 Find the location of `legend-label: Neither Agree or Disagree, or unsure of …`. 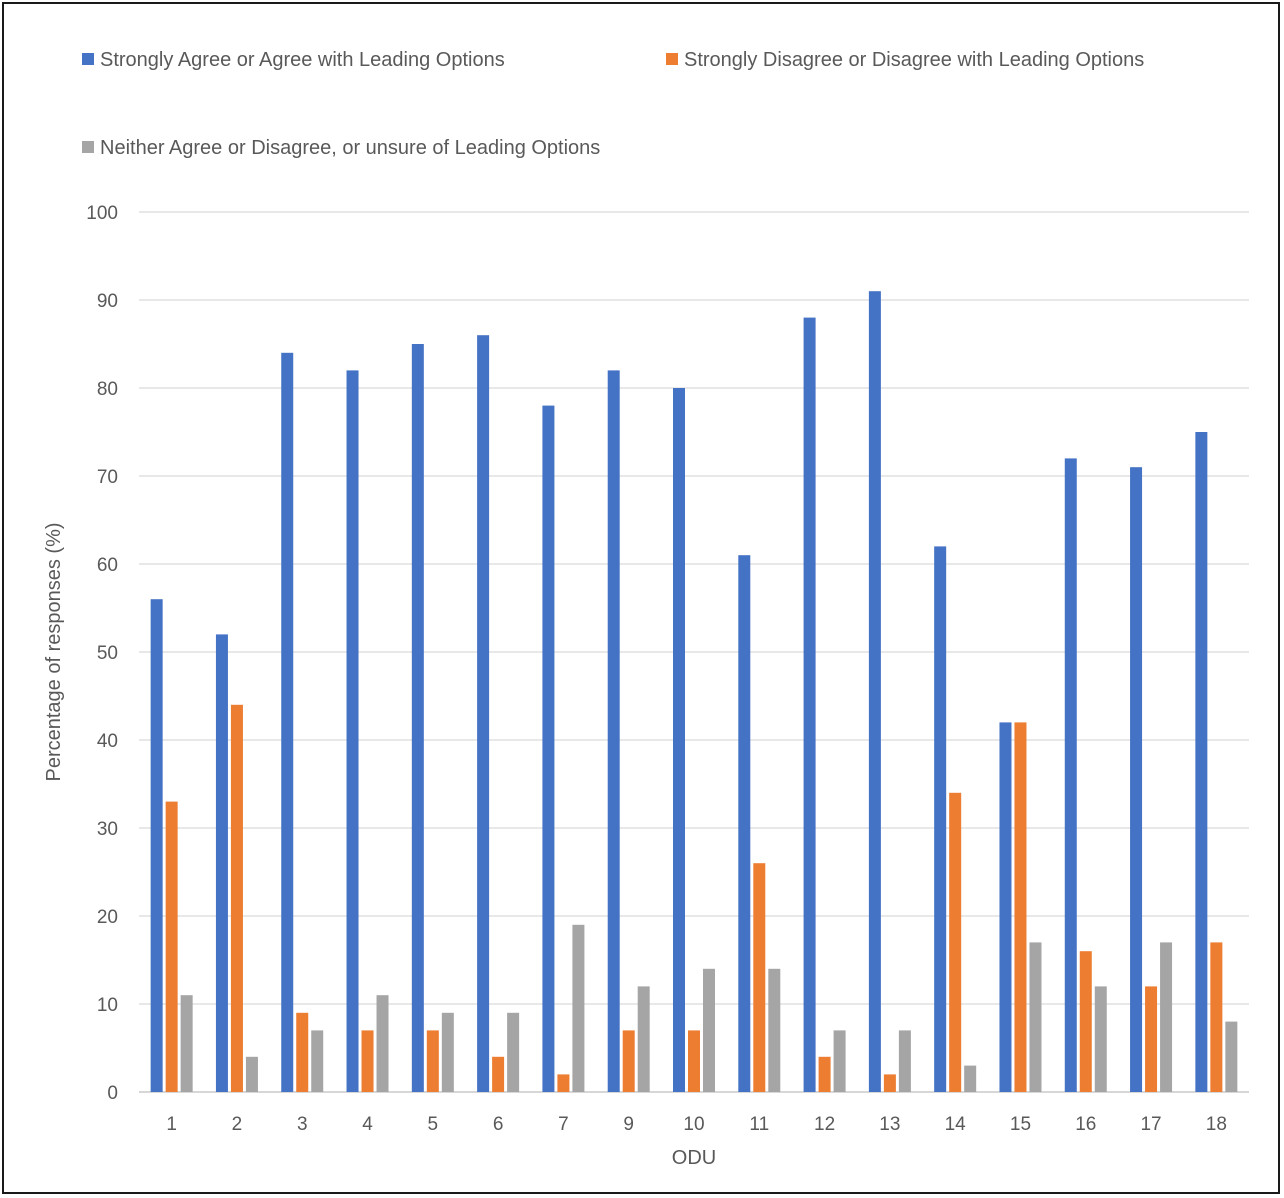

legend-label: Neither Agree or Disagree, or unsure of … is located at coordinates (350, 148).